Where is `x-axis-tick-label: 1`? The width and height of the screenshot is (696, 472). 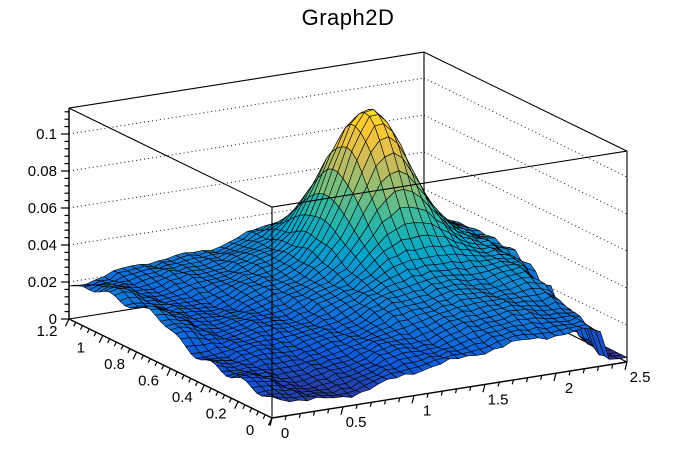 x-axis-tick-label: 1 is located at coordinates (427, 411).